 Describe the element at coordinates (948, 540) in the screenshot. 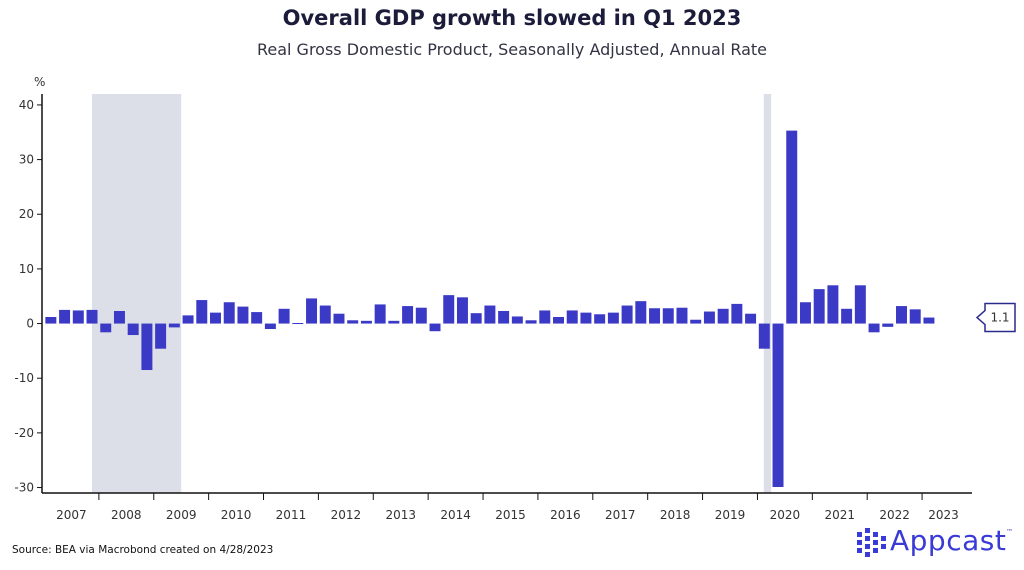

I see `logo-wordmark: Appcast` at that location.